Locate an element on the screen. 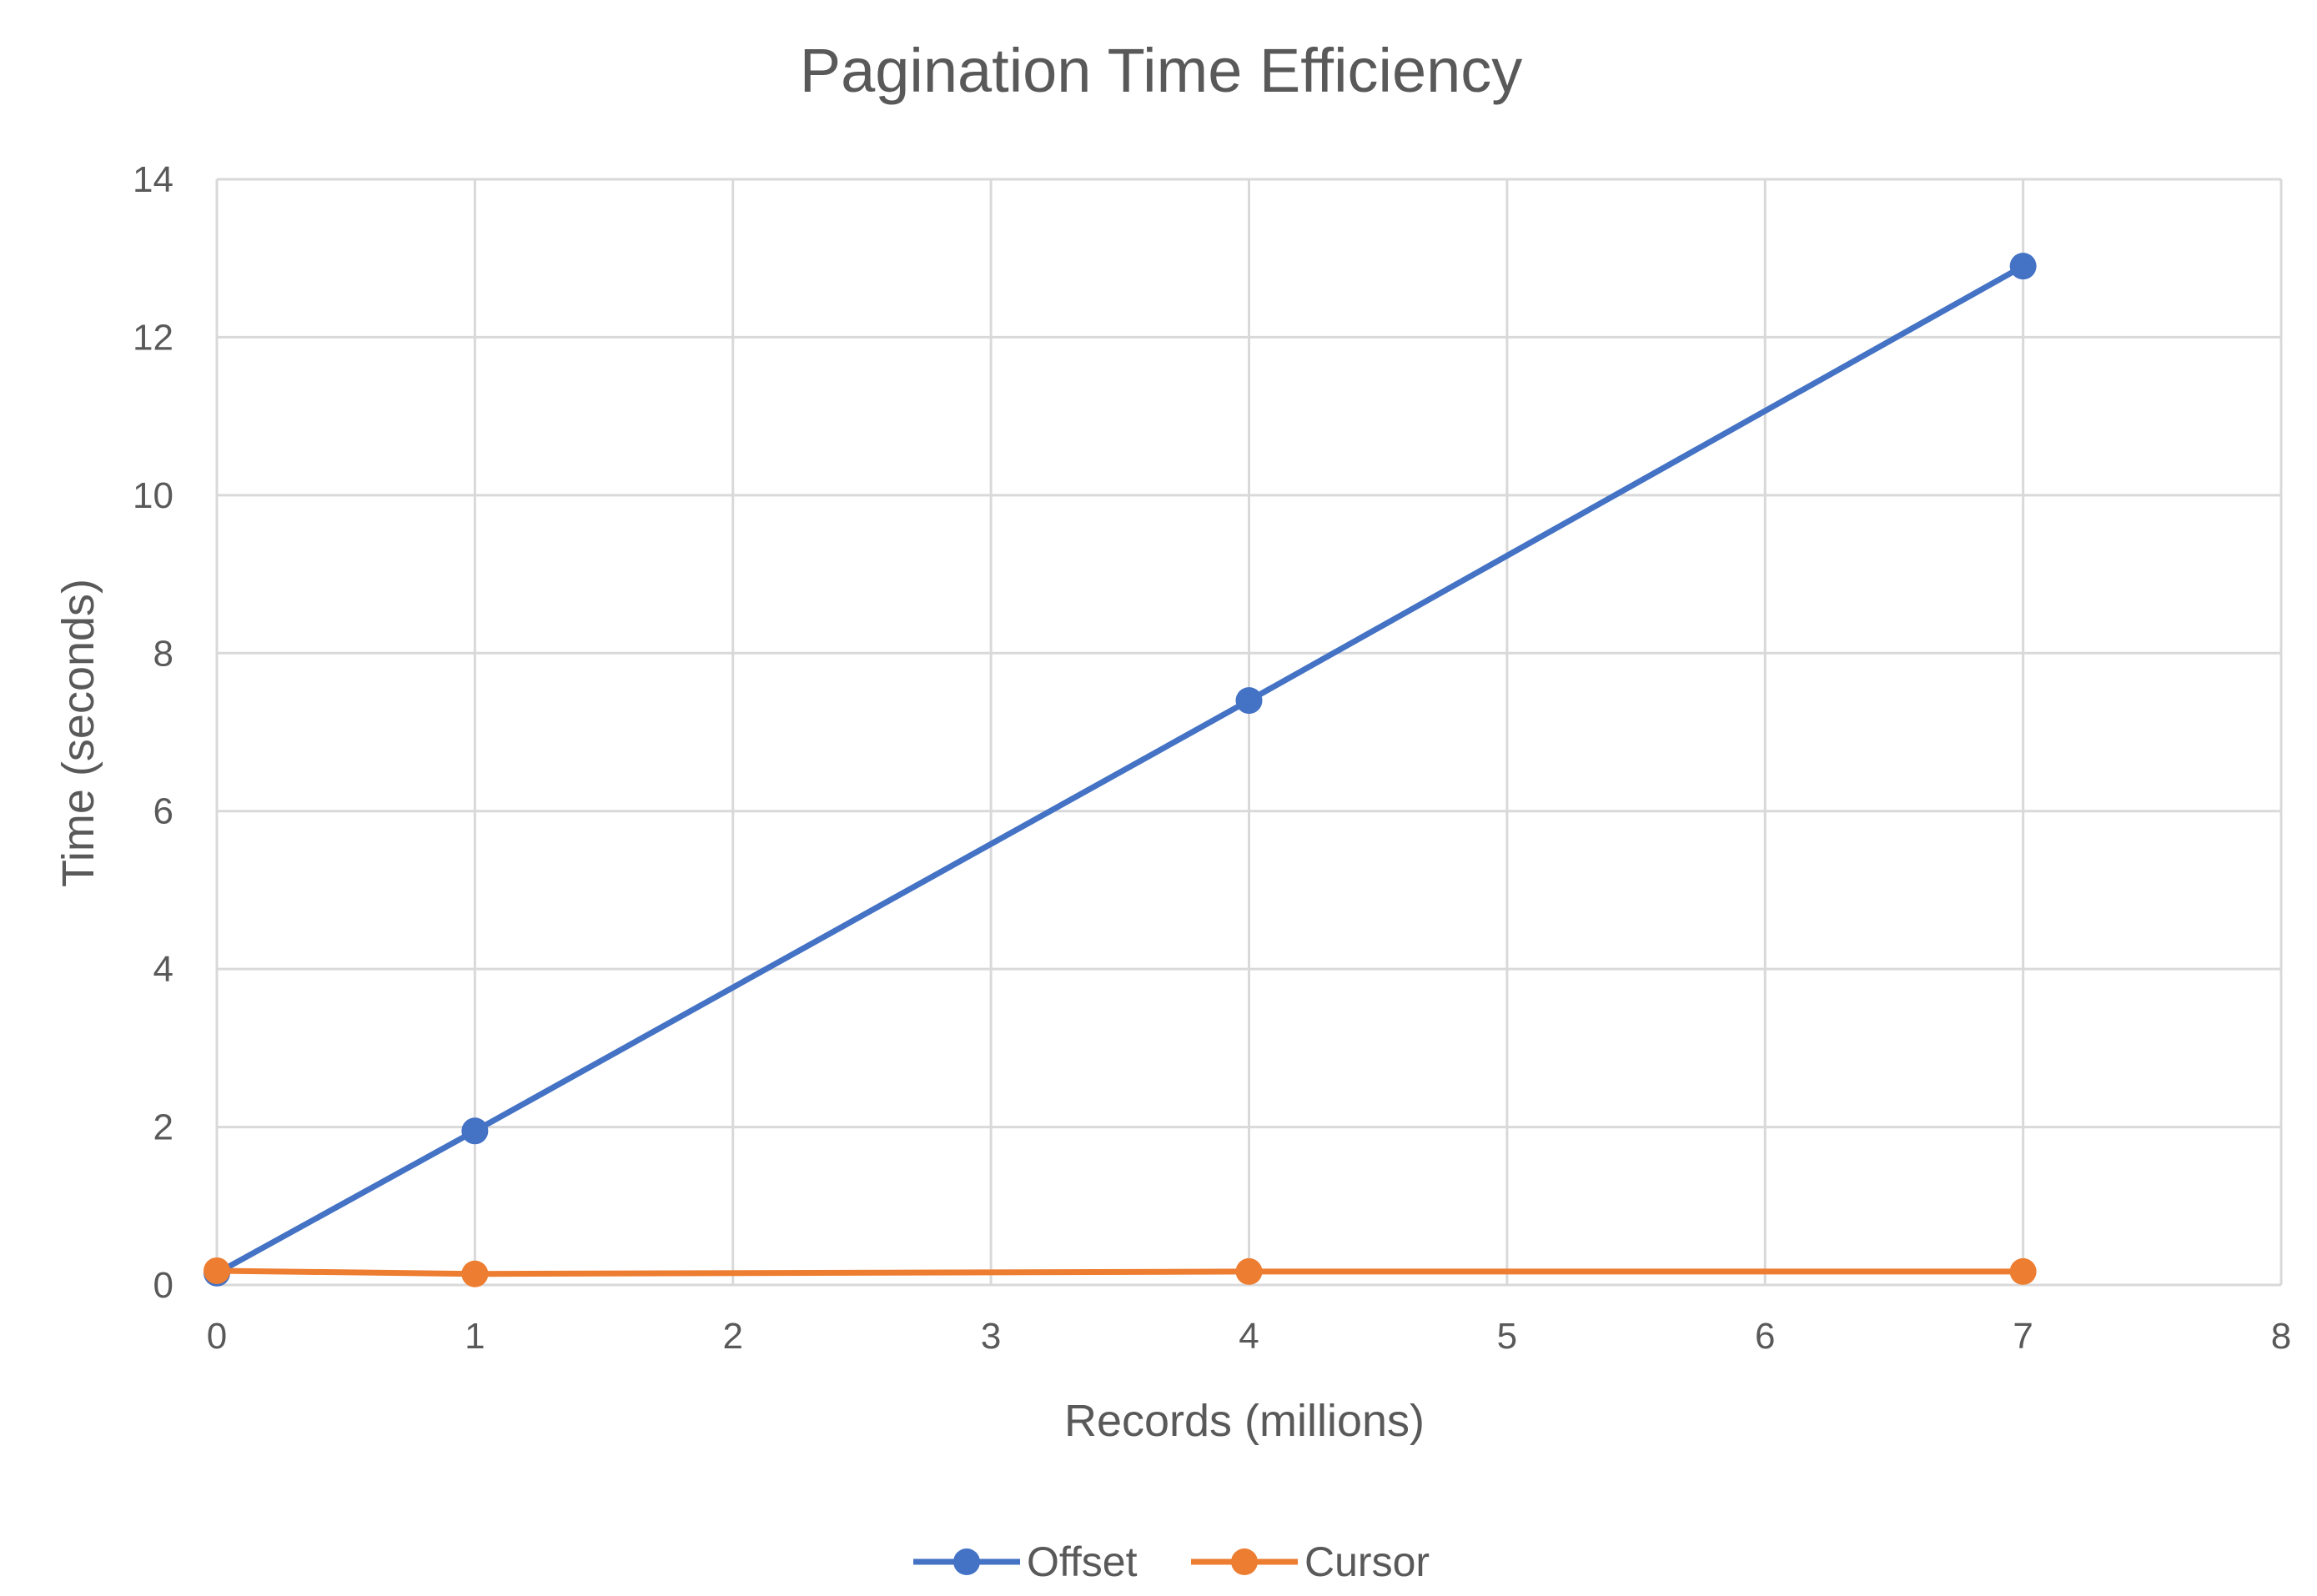 The width and height of the screenshot is (2317, 1596). x-tick-label: 6 is located at coordinates (1765, 1336).